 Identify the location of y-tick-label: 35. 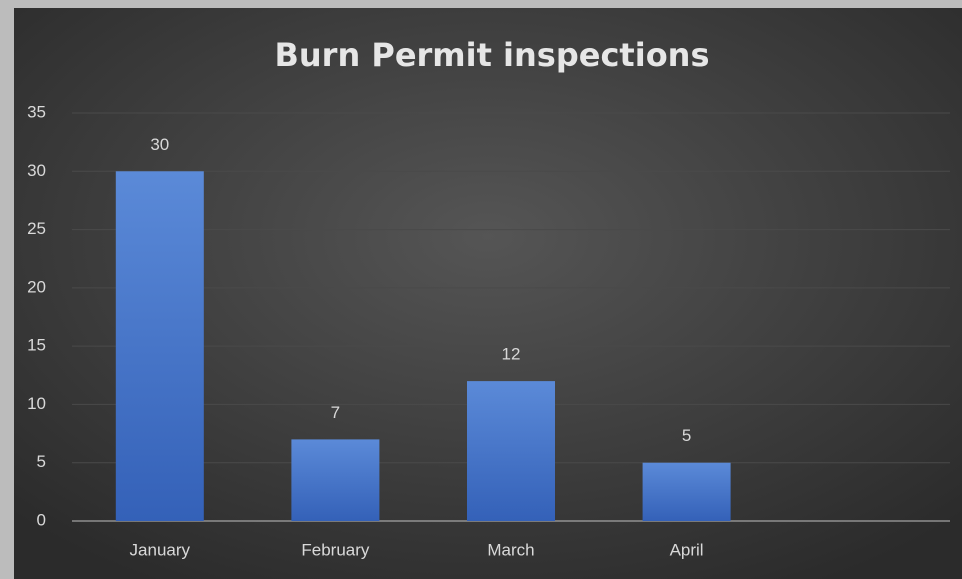
(36, 111).